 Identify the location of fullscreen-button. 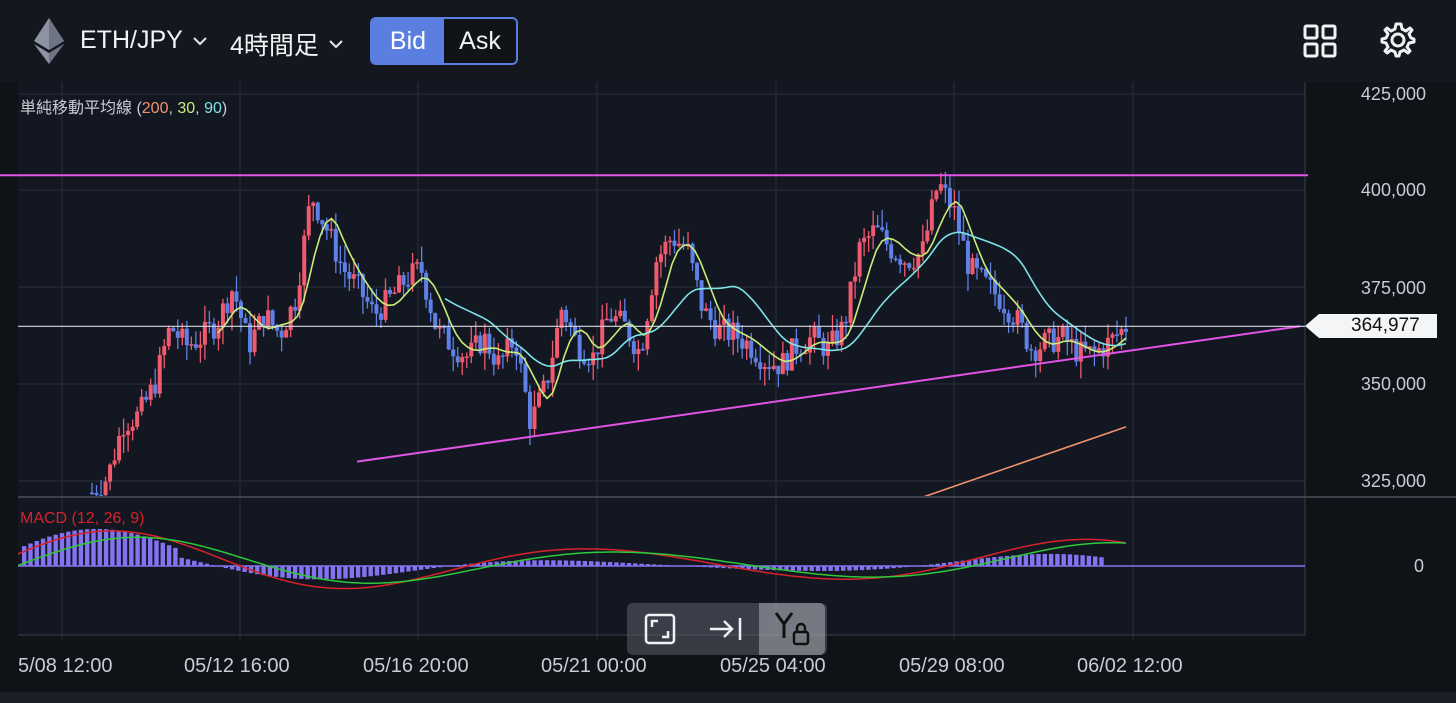
(660, 629).